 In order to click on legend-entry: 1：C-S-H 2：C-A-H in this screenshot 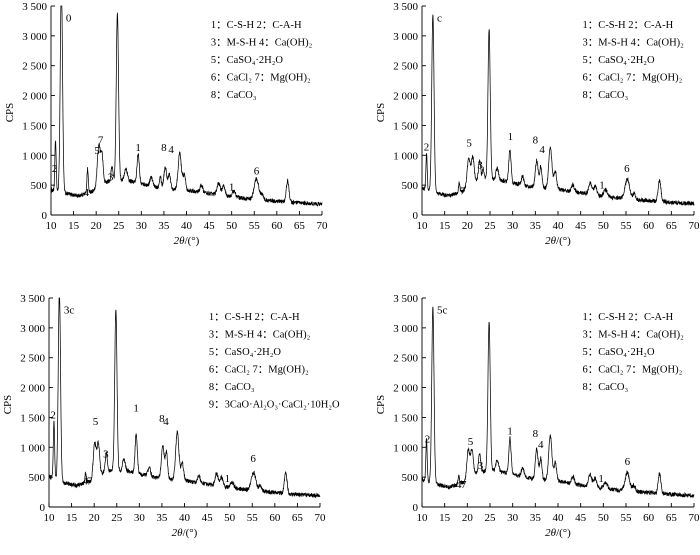, I will do `click(256, 25)`.